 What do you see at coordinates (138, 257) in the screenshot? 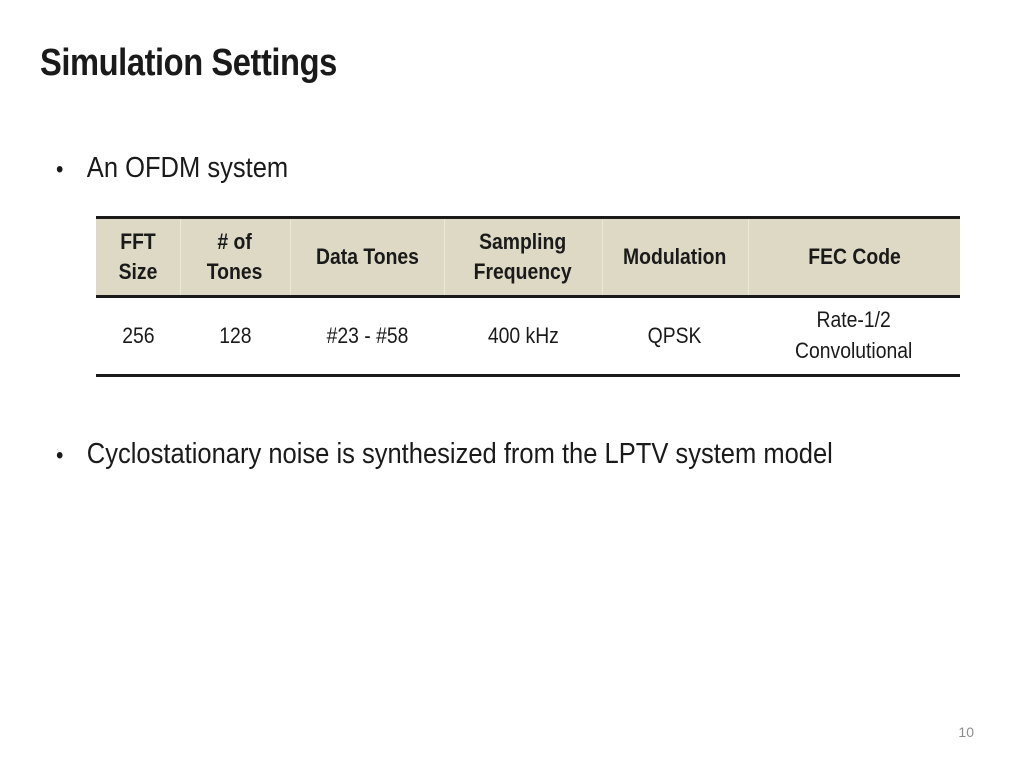
I see `column-header-fft-size: FFT Size` at bounding box center [138, 257].